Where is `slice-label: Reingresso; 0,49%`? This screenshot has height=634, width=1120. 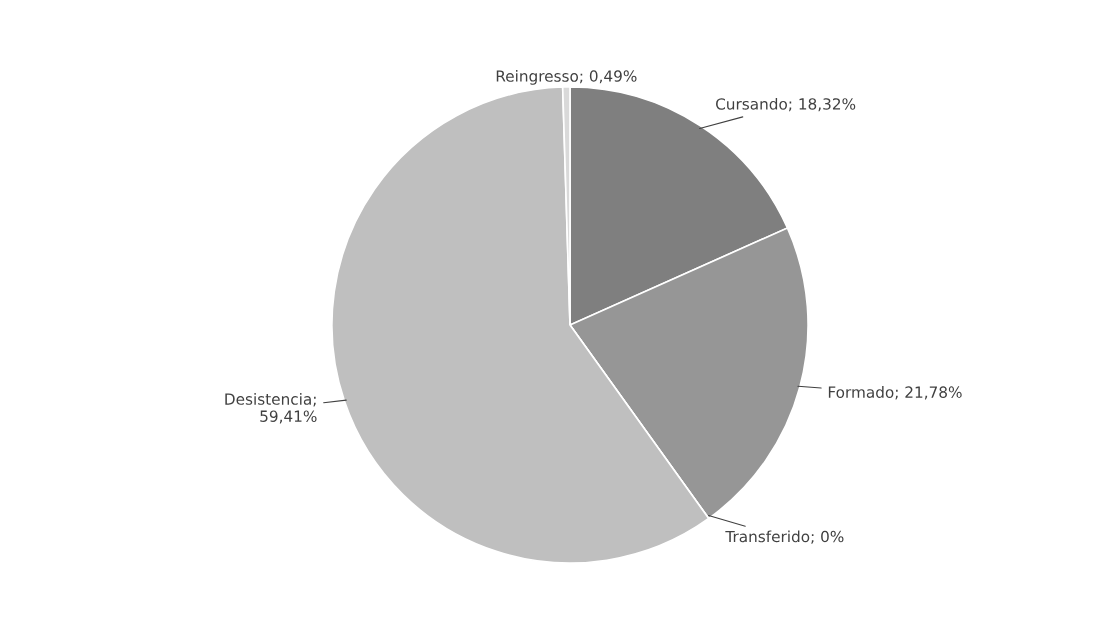 slice-label: Reingresso; 0,49% is located at coordinates (566, 77).